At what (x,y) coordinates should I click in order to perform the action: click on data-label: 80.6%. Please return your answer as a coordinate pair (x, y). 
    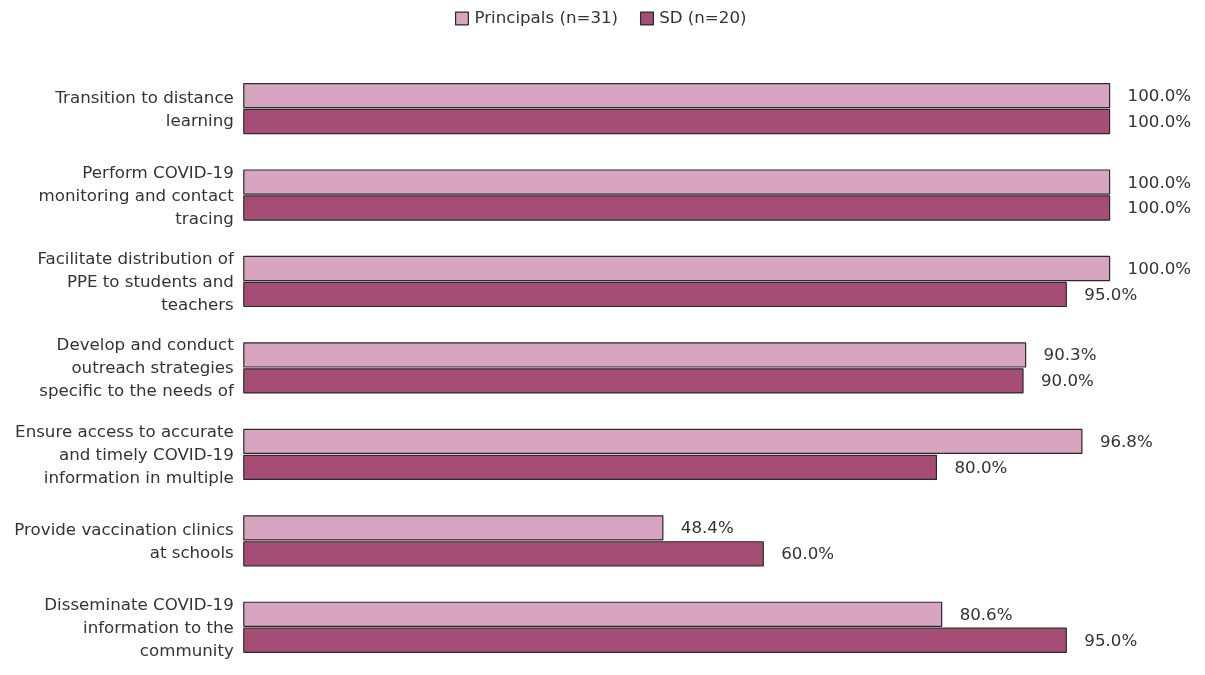
    Looking at the image, I should click on (986, 614).